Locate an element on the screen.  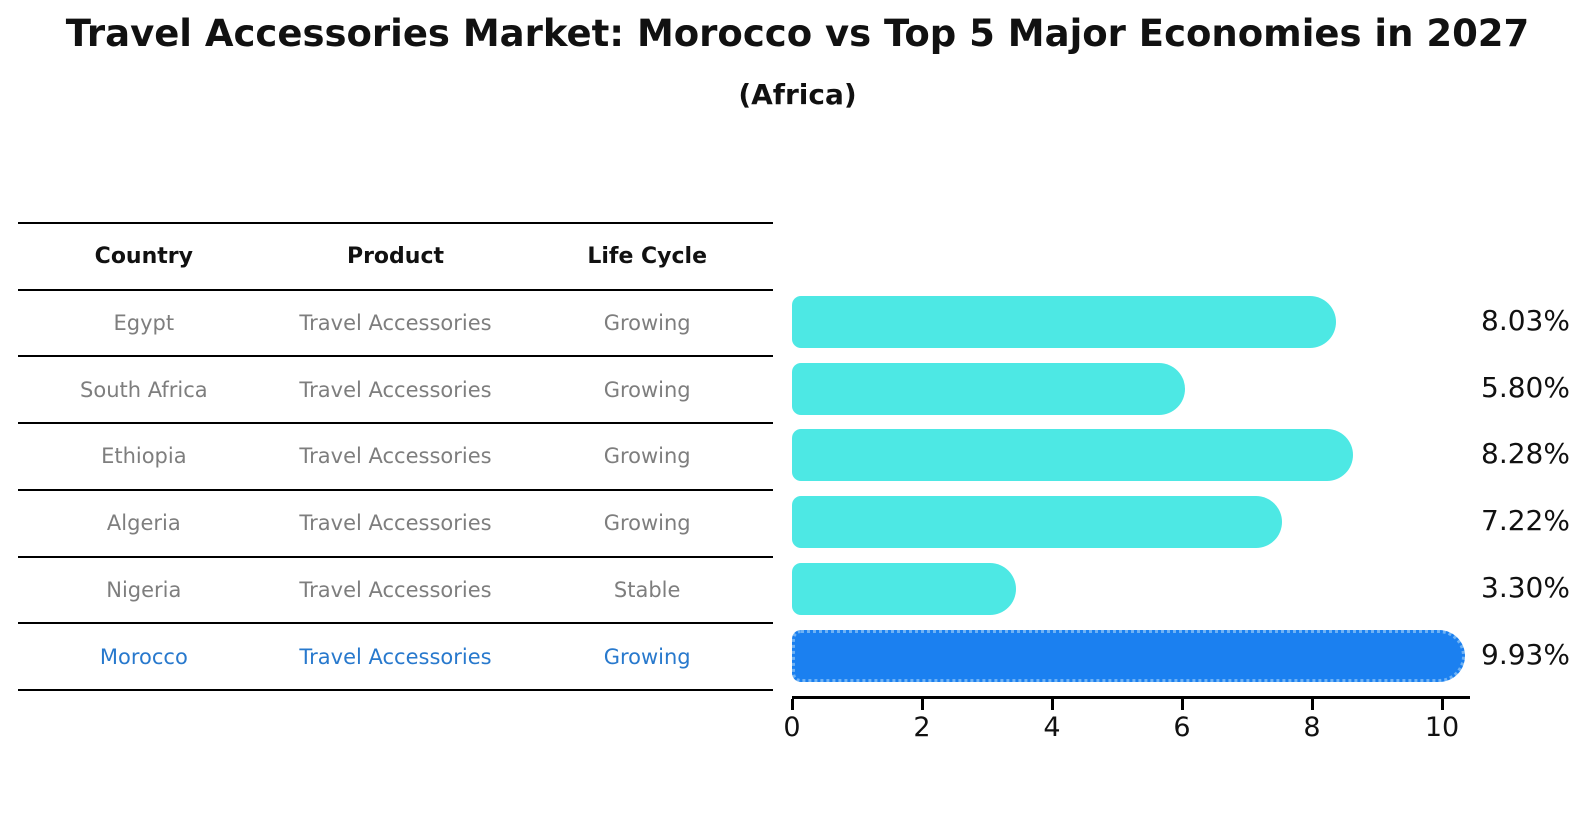
x-axis-tick-label: 2 is located at coordinates (922, 727).